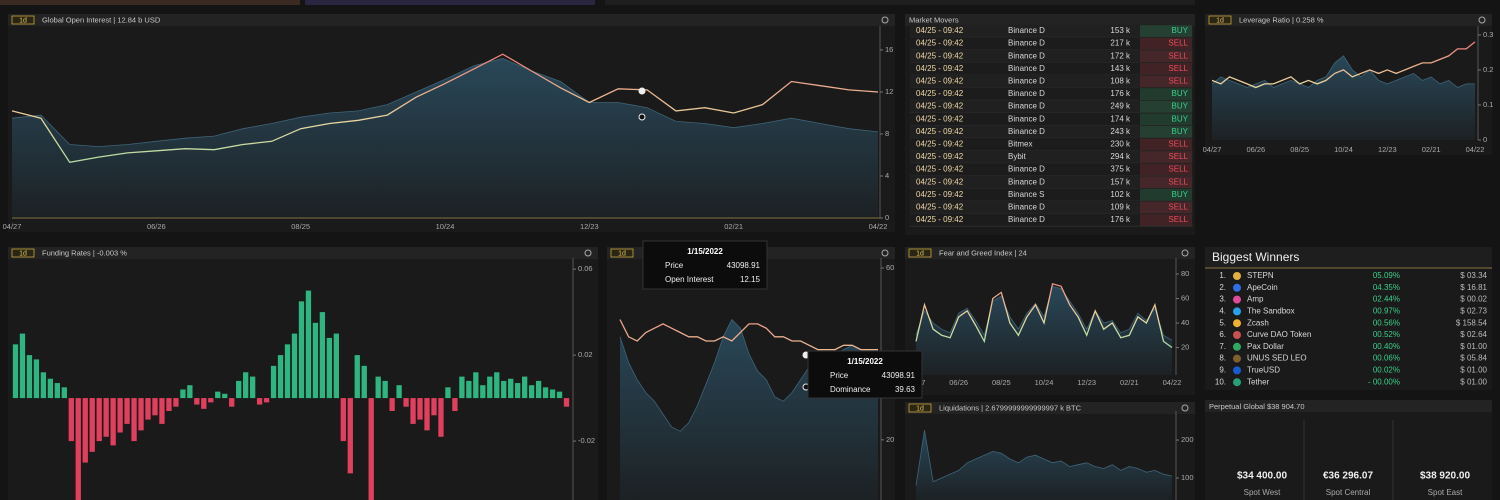 The width and height of the screenshot is (1500, 500). I want to click on y-tick-label: 60, so click(890, 267).